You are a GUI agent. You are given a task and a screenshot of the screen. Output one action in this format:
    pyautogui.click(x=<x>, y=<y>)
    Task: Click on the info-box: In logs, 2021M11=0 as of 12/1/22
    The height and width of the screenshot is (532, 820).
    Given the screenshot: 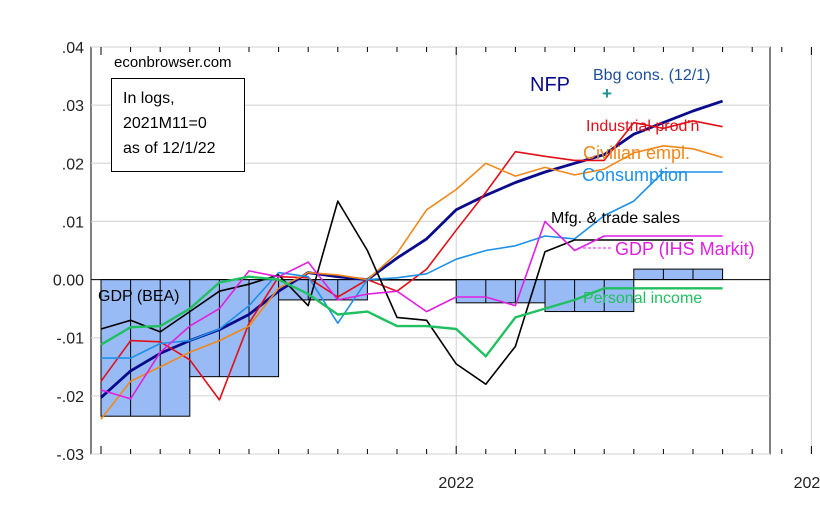 What is the action you would take?
    pyautogui.click(x=178, y=125)
    